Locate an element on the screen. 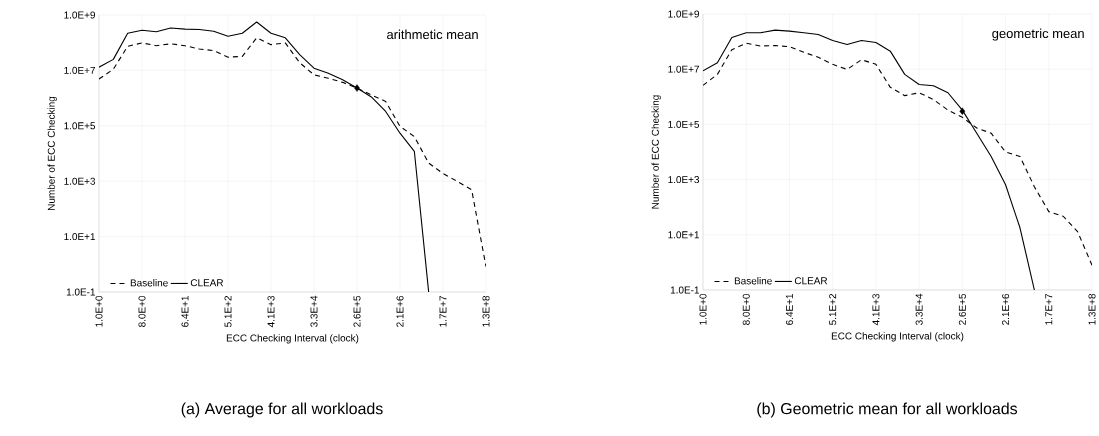 The width and height of the screenshot is (1099, 436). text: (b) Geometric mean for all workloads is located at coordinates (887, 410).